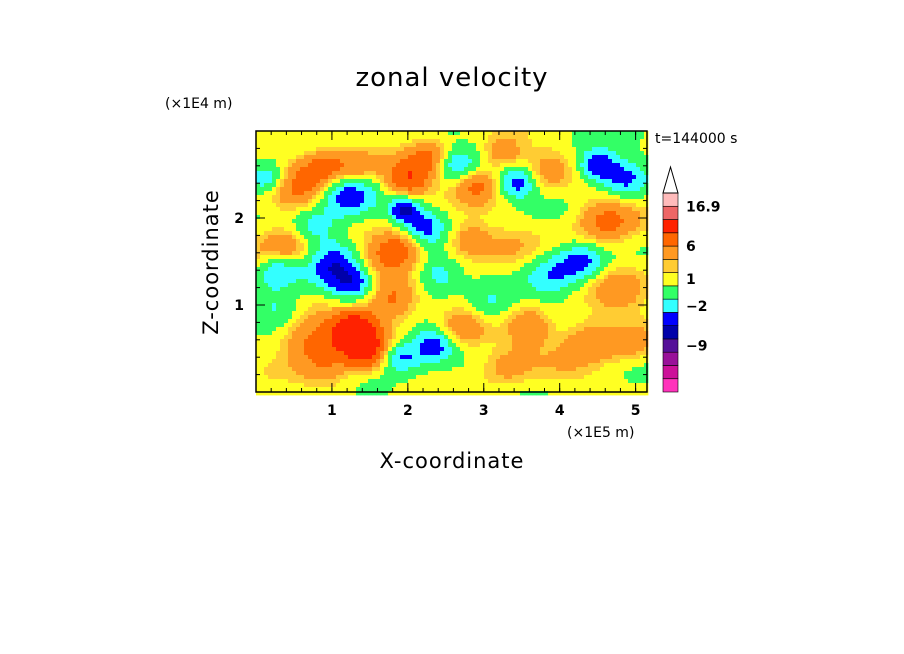  I want to click on colorbar-tick-label: 1, so click(691, 280).